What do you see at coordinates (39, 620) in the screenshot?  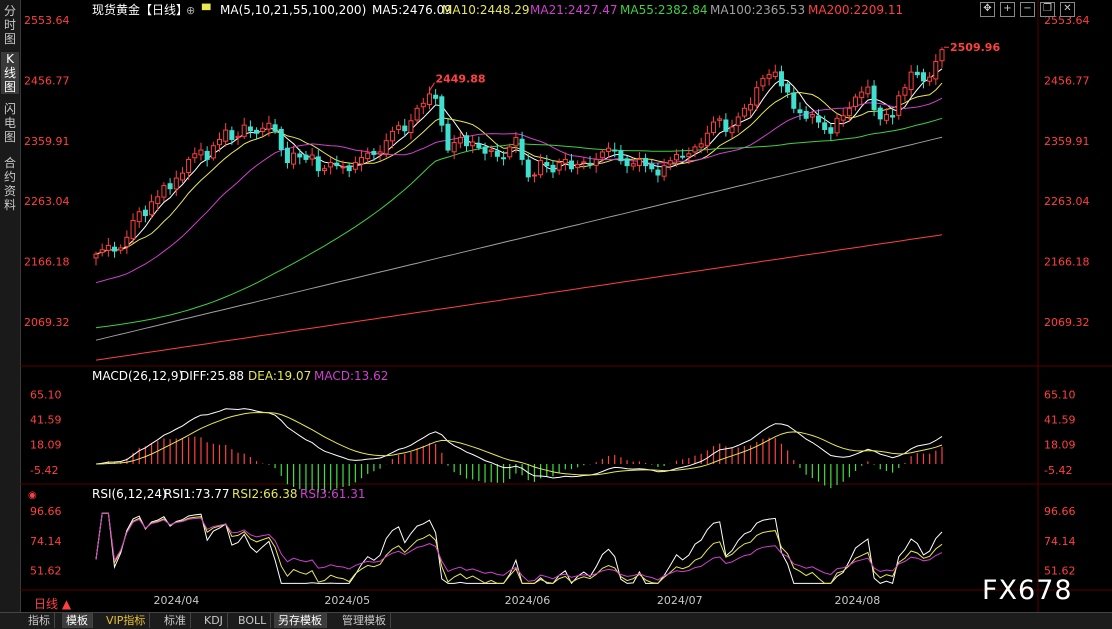 I see `tab-indicators: 指标` at bounding box center [39, 620].